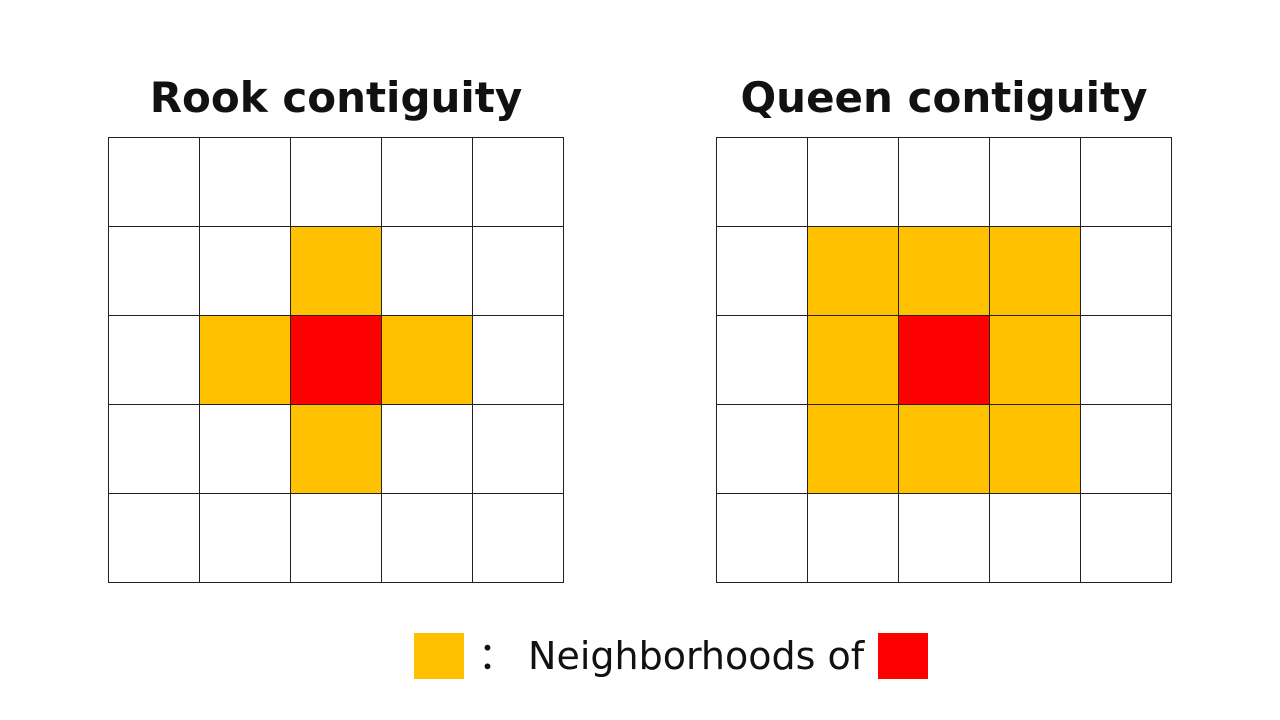 The height and width of the screenshot is (720, 1280). Describe the element at coordinates (439, 656) in the screenshot. I see `legend-neighbor-swatch` at that location.